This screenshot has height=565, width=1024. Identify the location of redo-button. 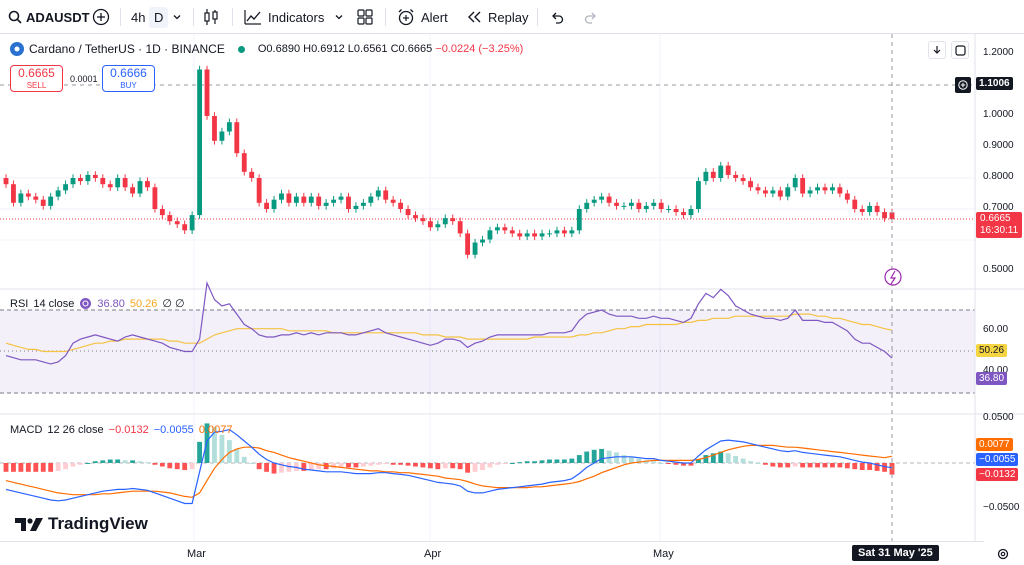
(591, 17).